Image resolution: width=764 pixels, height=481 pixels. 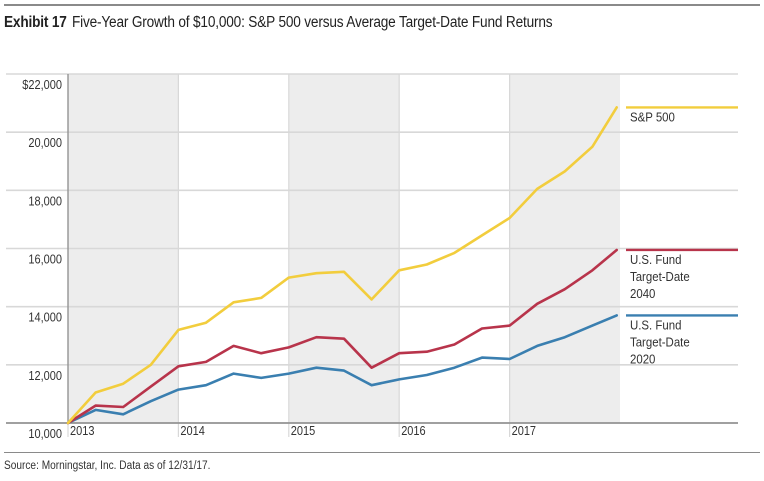 What do you see at coordinates (652, 117) in the screenshot?
I see `legend-label-sp500: S&P 500` at bounding box center [652, 117].